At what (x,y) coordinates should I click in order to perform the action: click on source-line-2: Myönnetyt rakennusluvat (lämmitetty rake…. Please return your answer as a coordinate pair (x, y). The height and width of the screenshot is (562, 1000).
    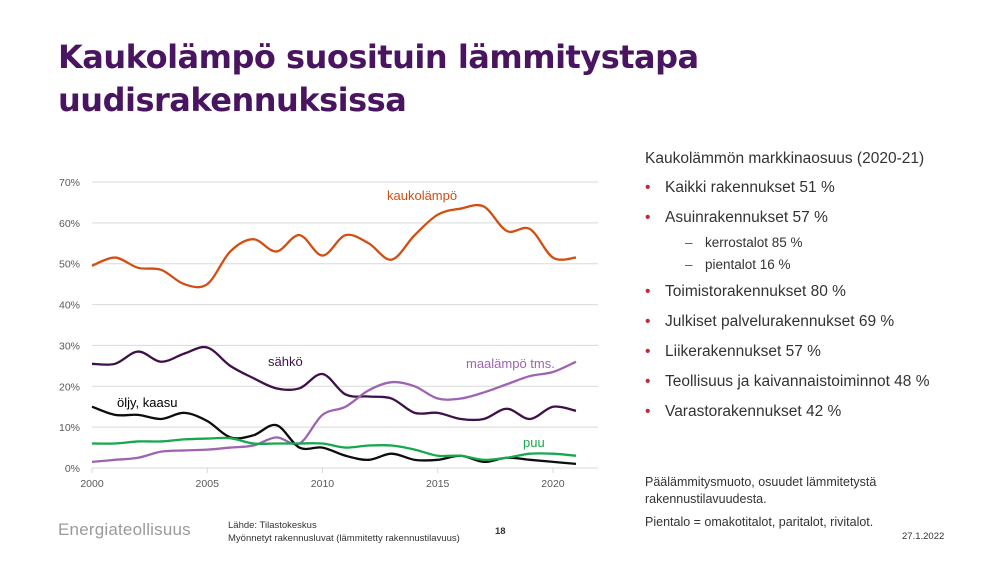
    Looking at the image, I should click on (344, 538).